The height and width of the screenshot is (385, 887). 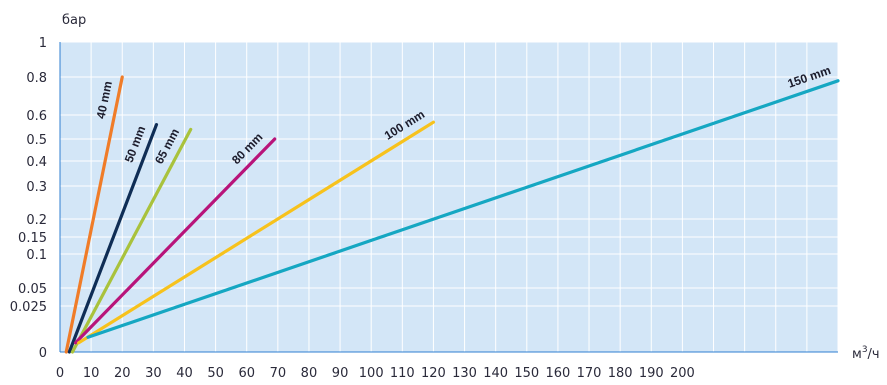 What do you see at coordinates (36, 187) in the screenshot?
I see `y-tick-label: 0.3` at bounding box center [36, 187].